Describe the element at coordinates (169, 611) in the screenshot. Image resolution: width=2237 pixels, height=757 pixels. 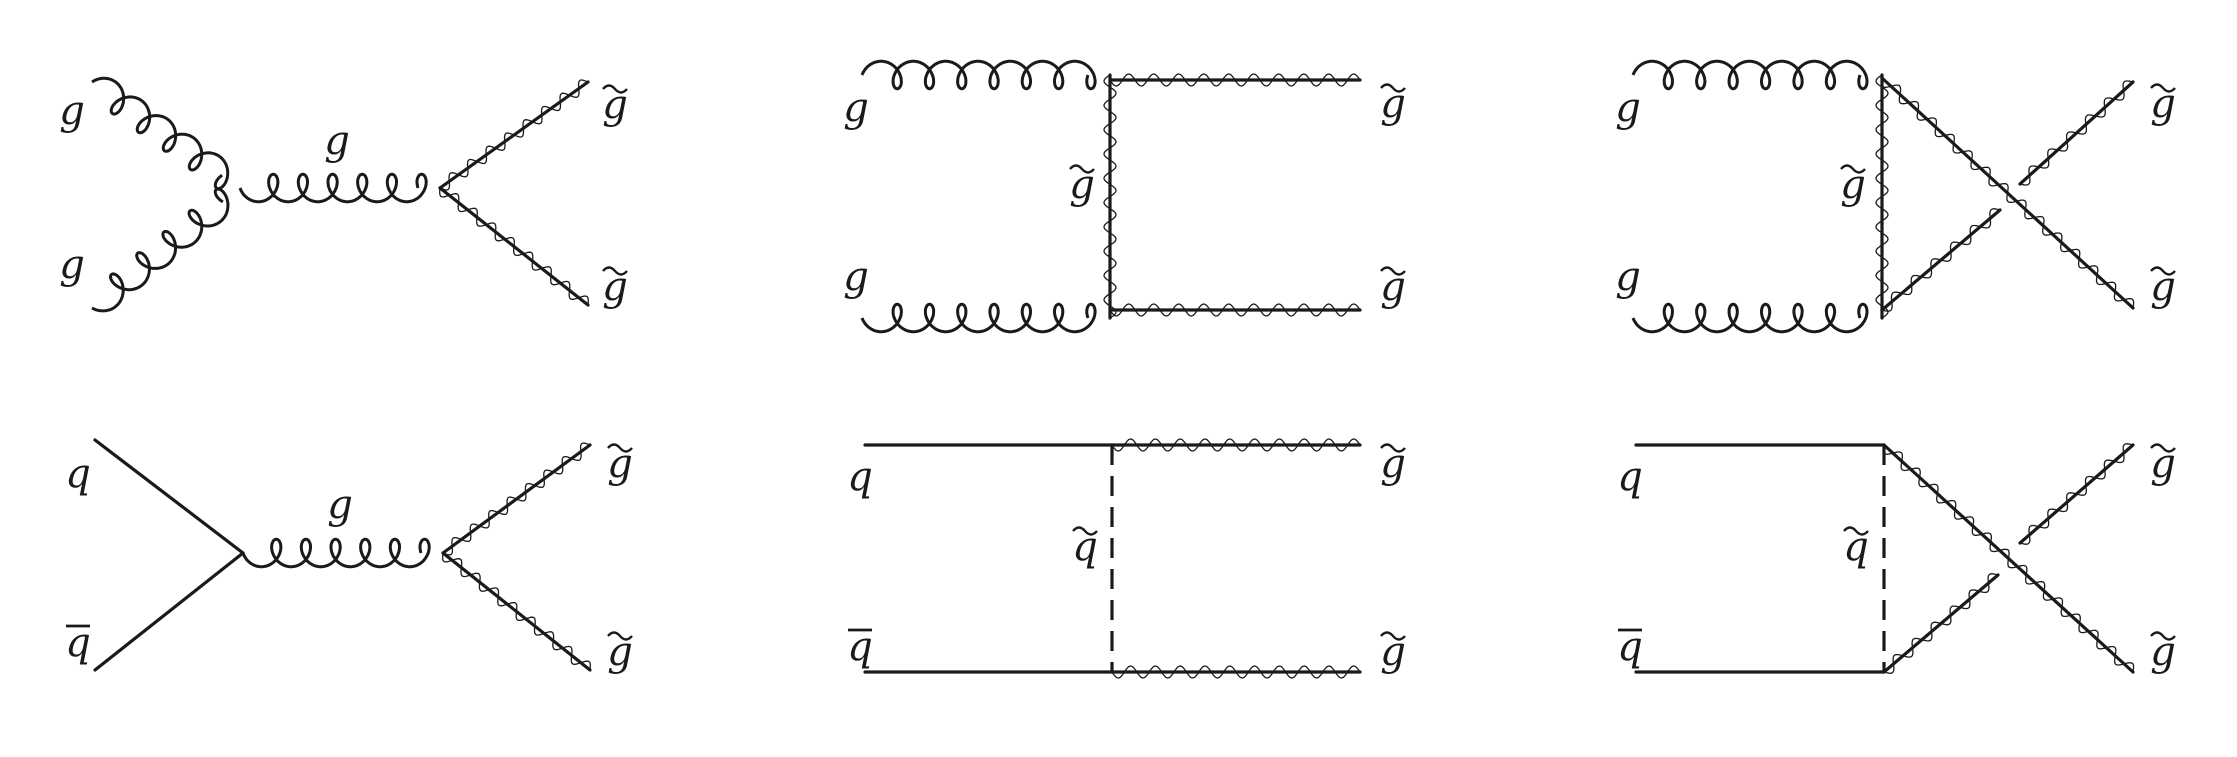
I see `antiquark-in` at that location.